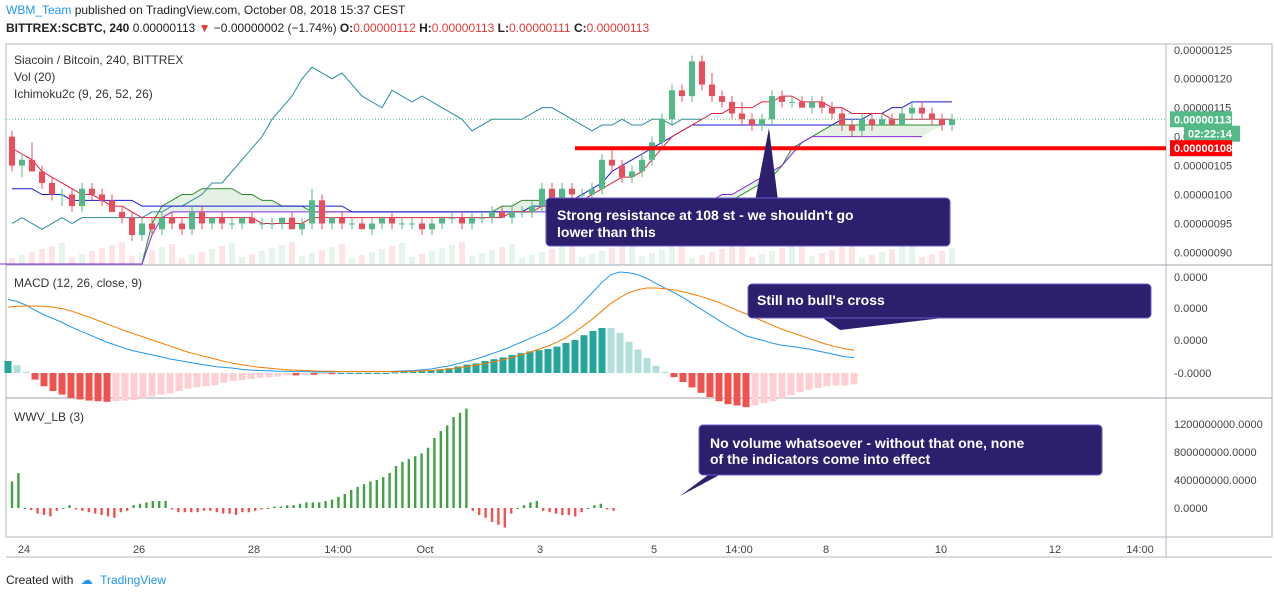  I want to click on time-tick-label: 10, so click(941, 550).